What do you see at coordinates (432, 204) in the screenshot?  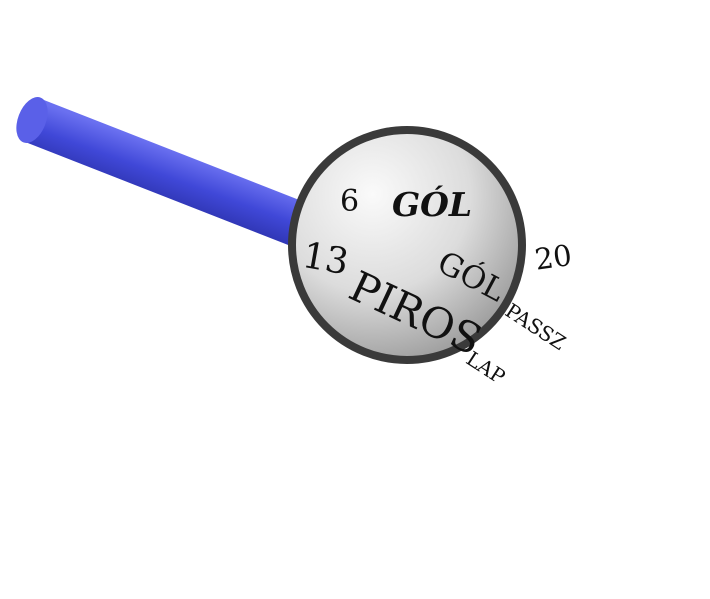 I see `label-gol-bold: GÓL` at bounding box center [432, 204].